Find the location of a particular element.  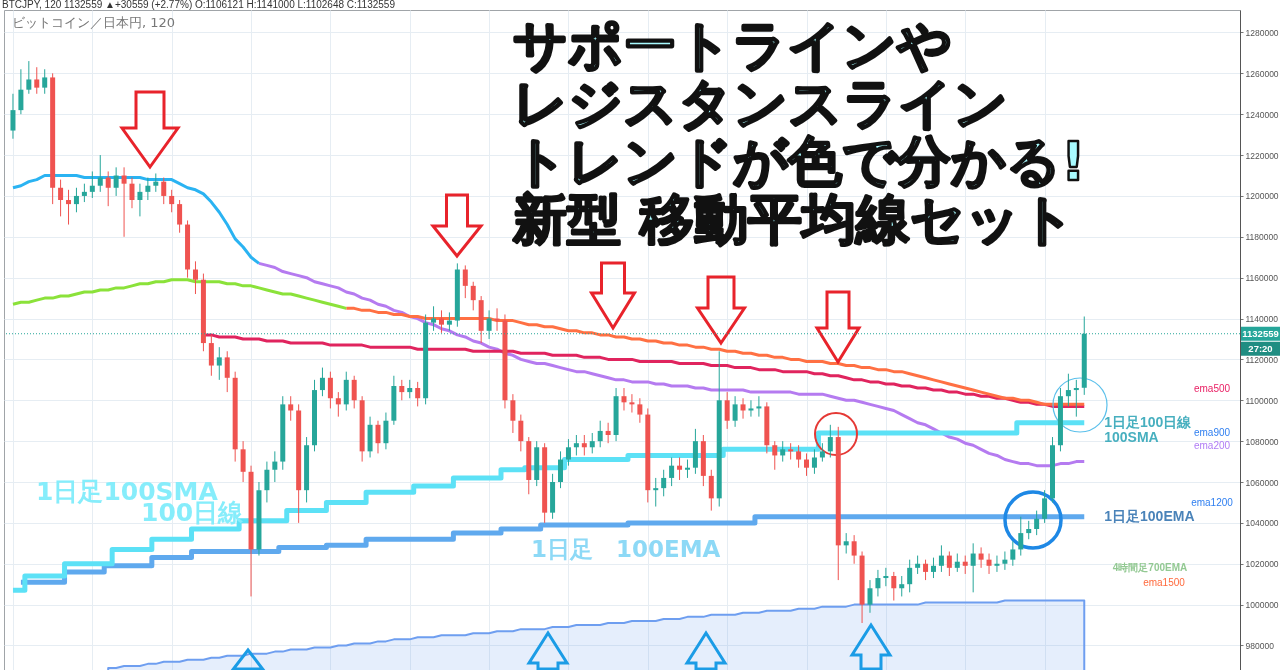

text: 4時間足700EMA is located at coordinates (1150, 567).